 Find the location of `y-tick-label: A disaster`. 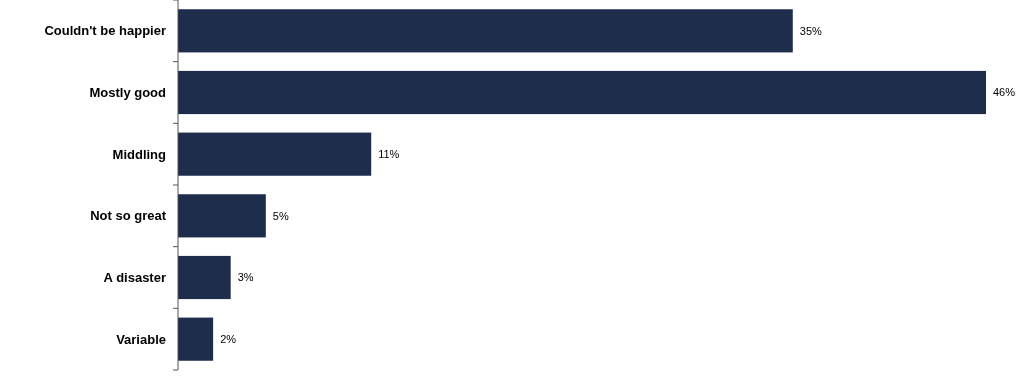

y-tick-label: A disaster is located at coordinates (134, 278).